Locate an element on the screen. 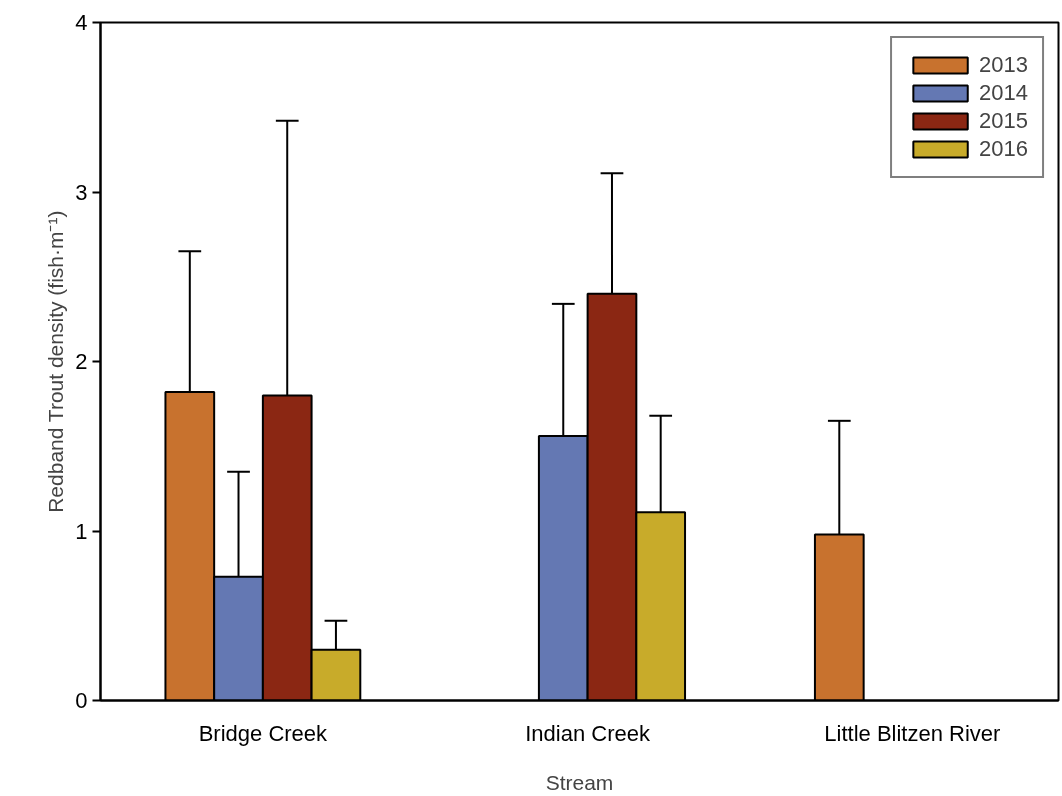 The image size is (1062, 796). x-tick-label: Bridge Creek is located at coordinates (263, 733).